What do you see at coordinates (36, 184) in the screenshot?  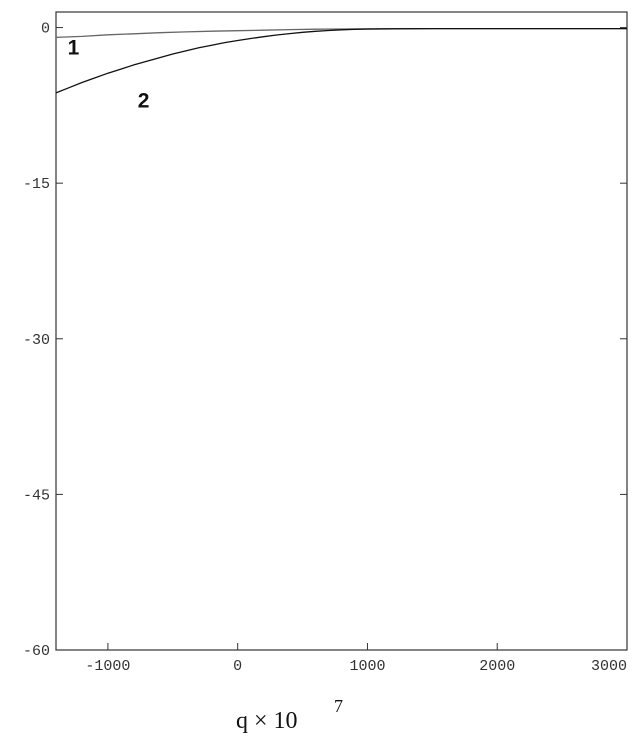 I see `y-tick-label: -15` at bounding box center [36, 184].